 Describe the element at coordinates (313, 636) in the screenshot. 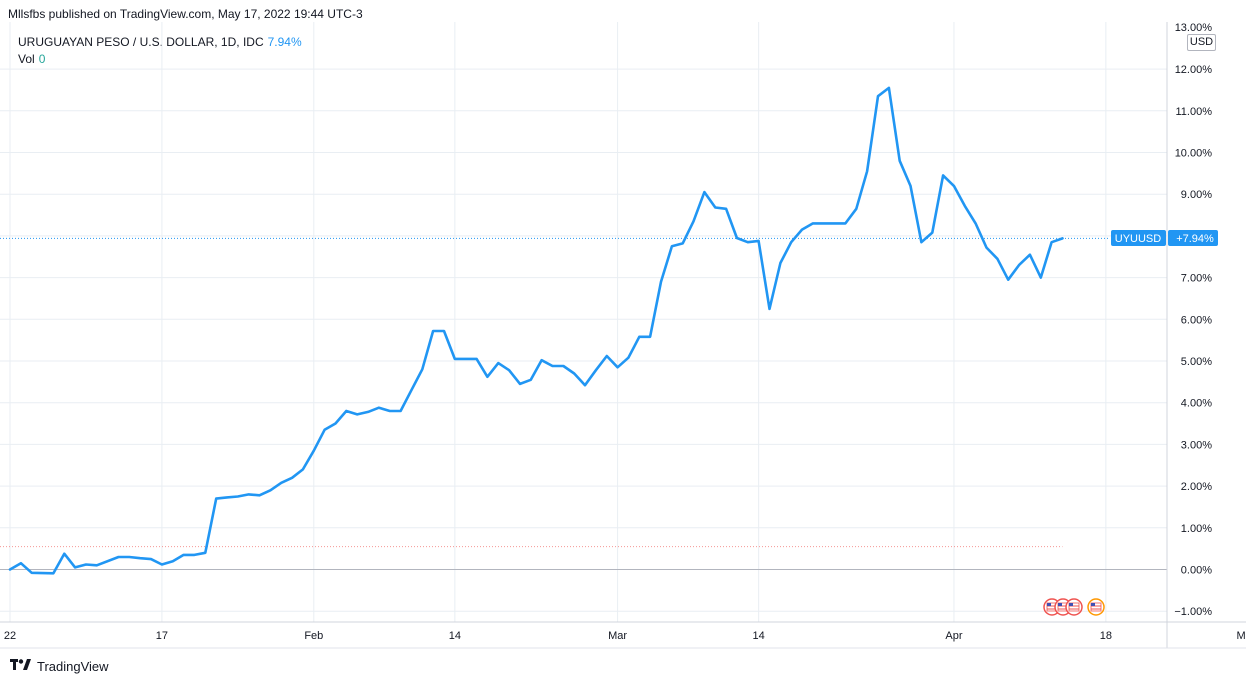

I see `x-tick-label: Feb` at that location.